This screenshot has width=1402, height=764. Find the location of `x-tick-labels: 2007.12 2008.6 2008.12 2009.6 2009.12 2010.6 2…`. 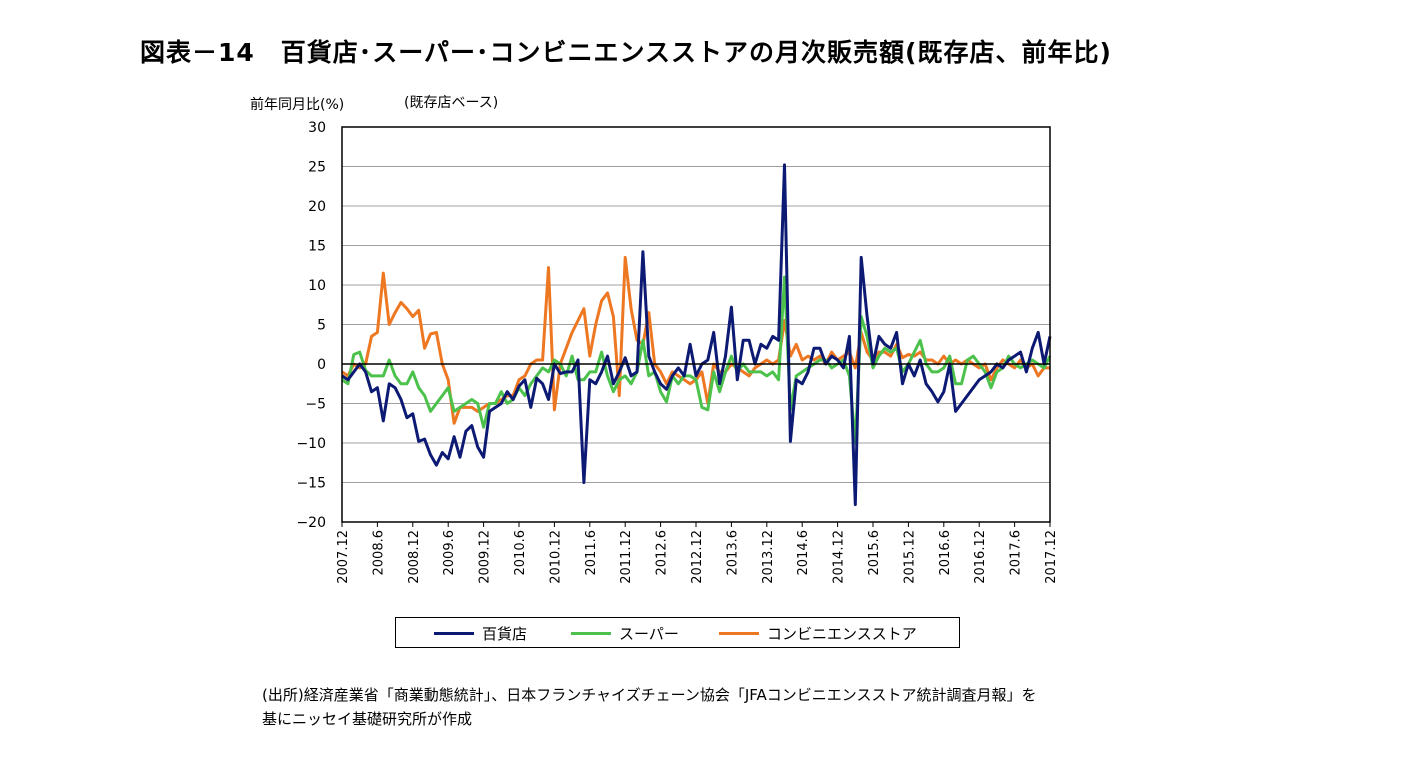

x-tick-labels: 2007.12 2008.6 2008.12 2009.6 2009.12 2010.6 2… is located at coordinates (697, 553).